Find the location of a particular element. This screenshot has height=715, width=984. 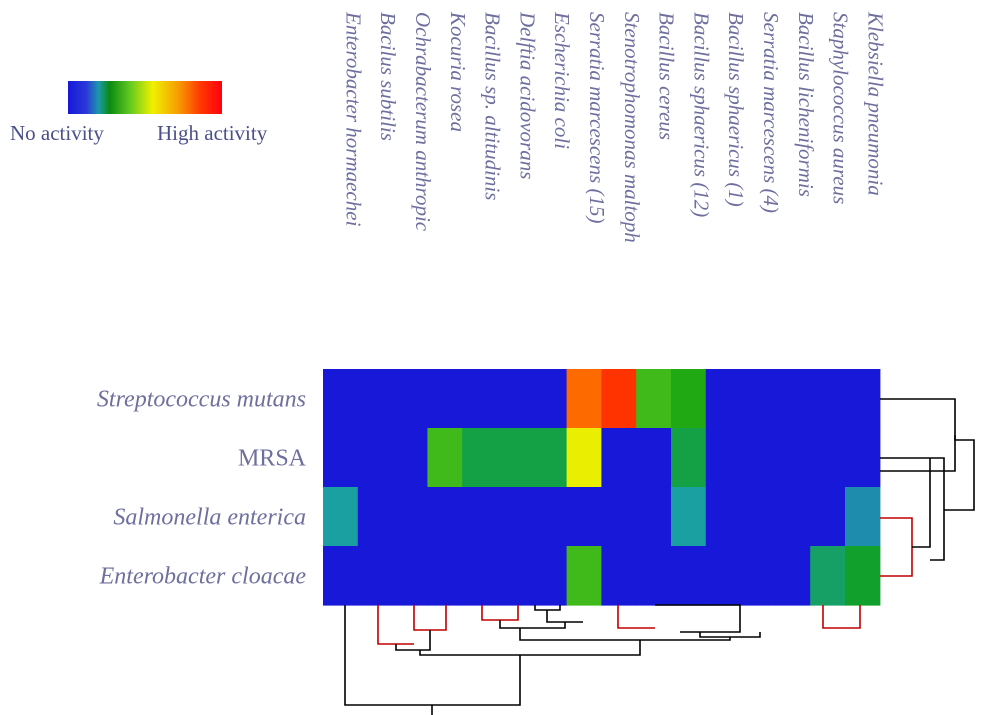

color-legend: No activity High activity is located at coordinates (139, 113).